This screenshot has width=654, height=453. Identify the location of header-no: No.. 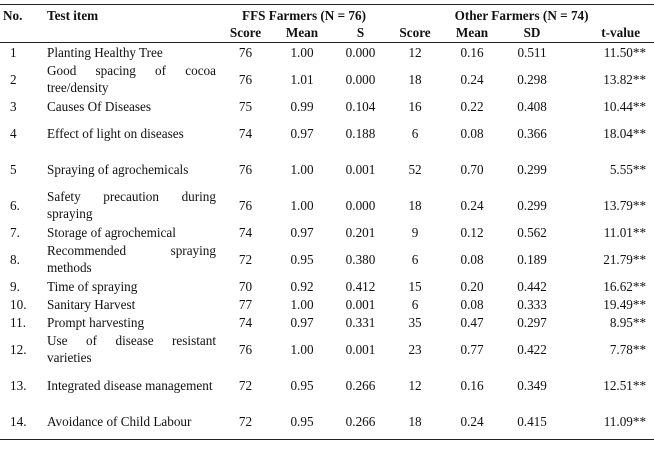
(22, 14).